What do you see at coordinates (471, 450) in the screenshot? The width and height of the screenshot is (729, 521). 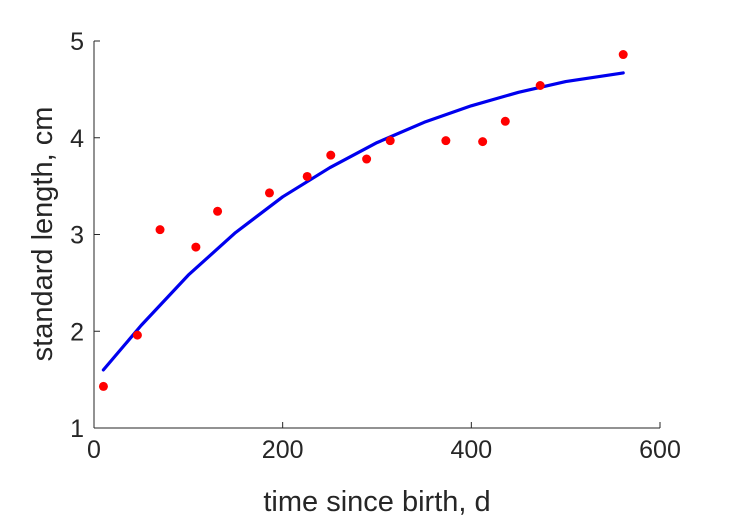 I see `x-tick-label: 400` at bounding box center [471, 450].